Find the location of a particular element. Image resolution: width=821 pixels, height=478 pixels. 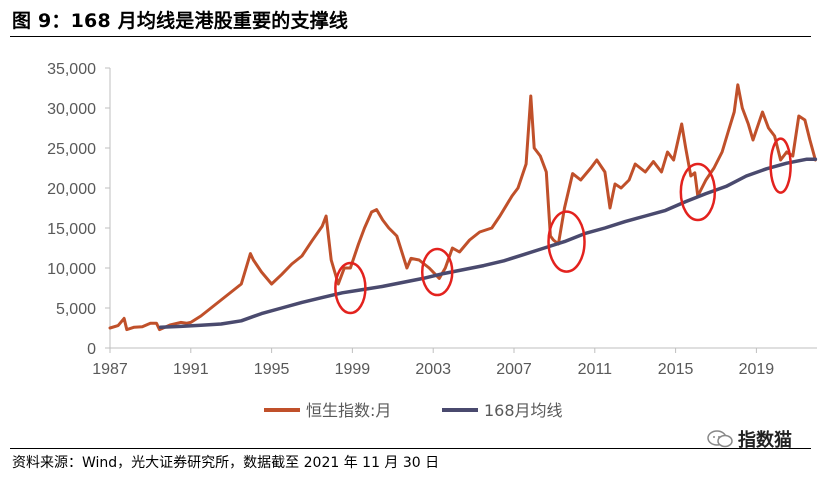

y-tick-label: 20,000 is located at coordinates (71, 189).